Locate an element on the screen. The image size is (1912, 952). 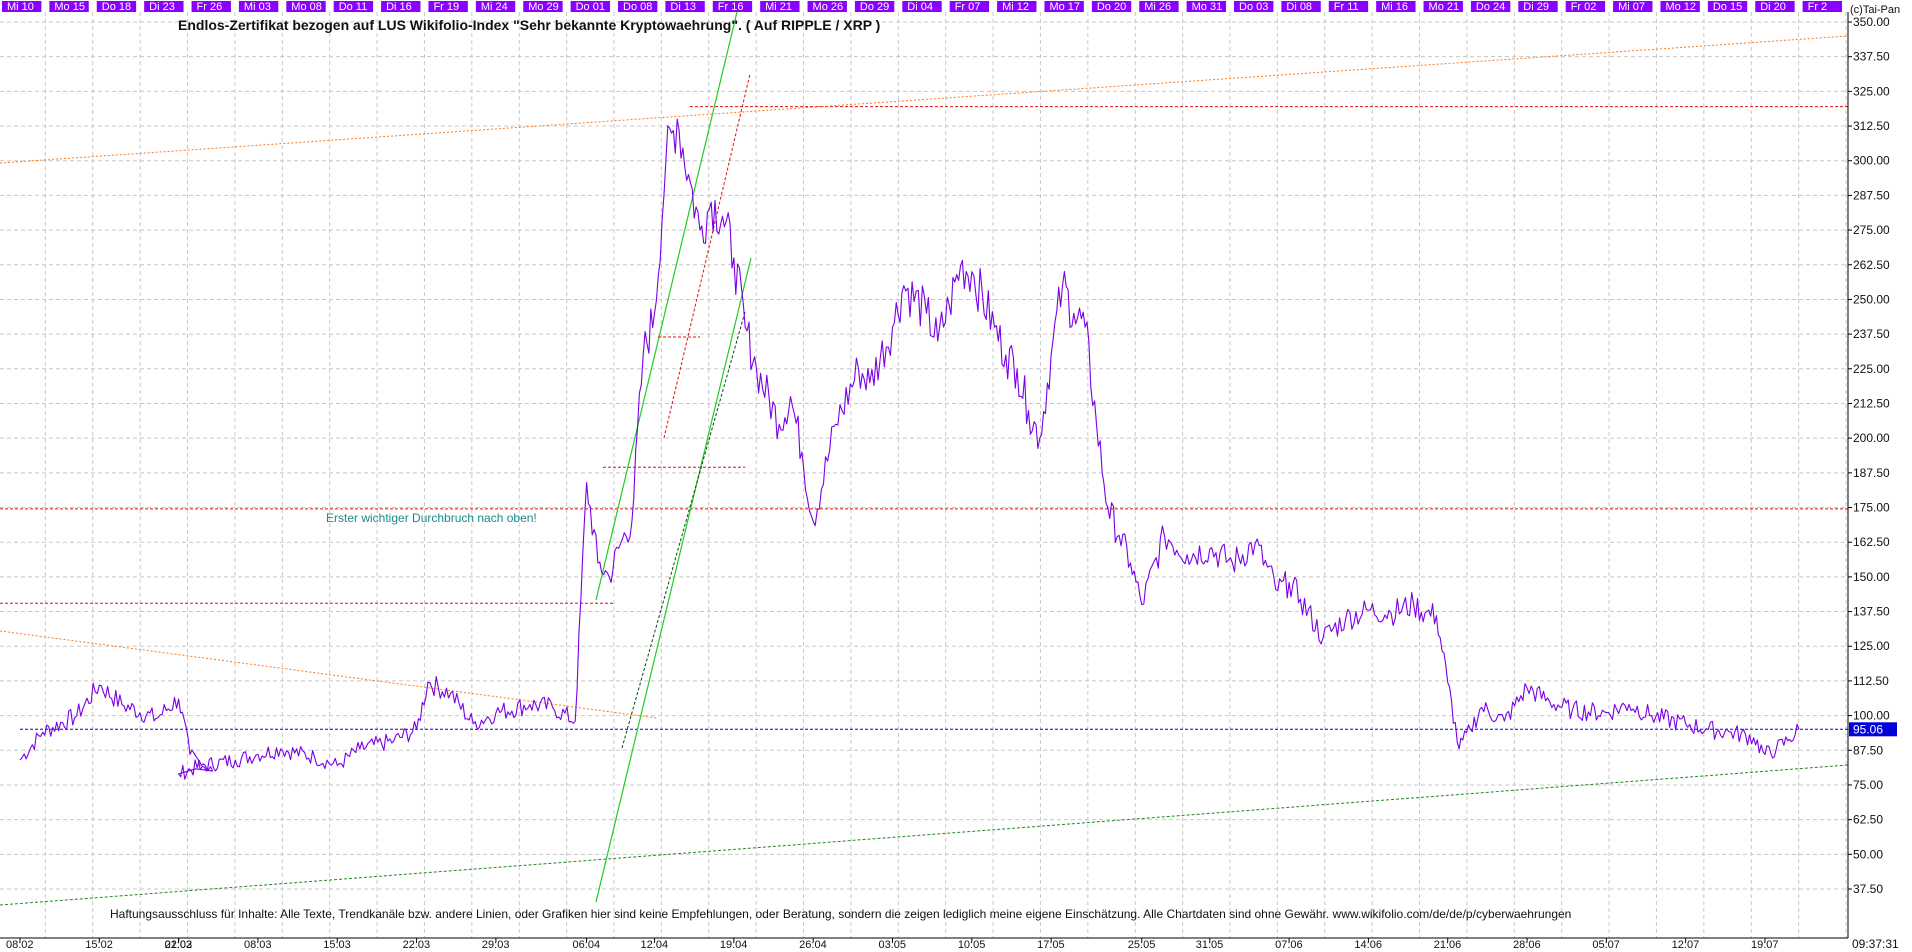
breakout-annotation: Erster wichtiger Durchbruch nach oben! is located at coordinates (431, 518).